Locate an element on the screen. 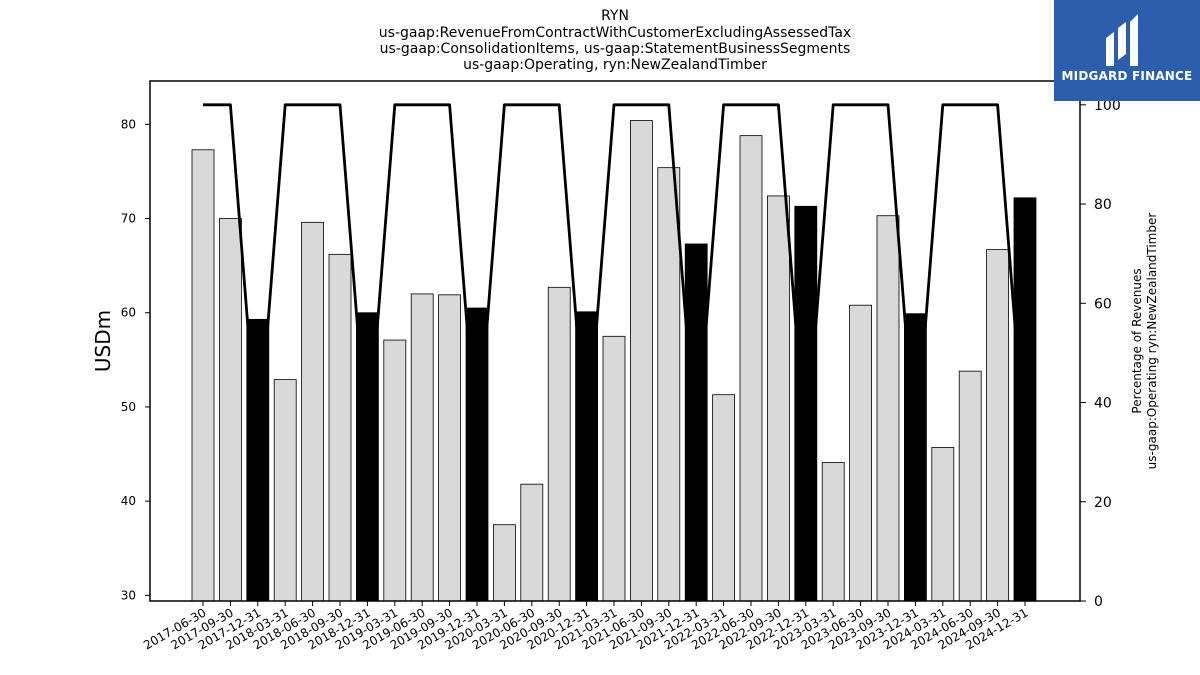 This screenshot has height=675, width=1200. y-right-tick-label-60: 60 is located at coordinates (1103, 304).